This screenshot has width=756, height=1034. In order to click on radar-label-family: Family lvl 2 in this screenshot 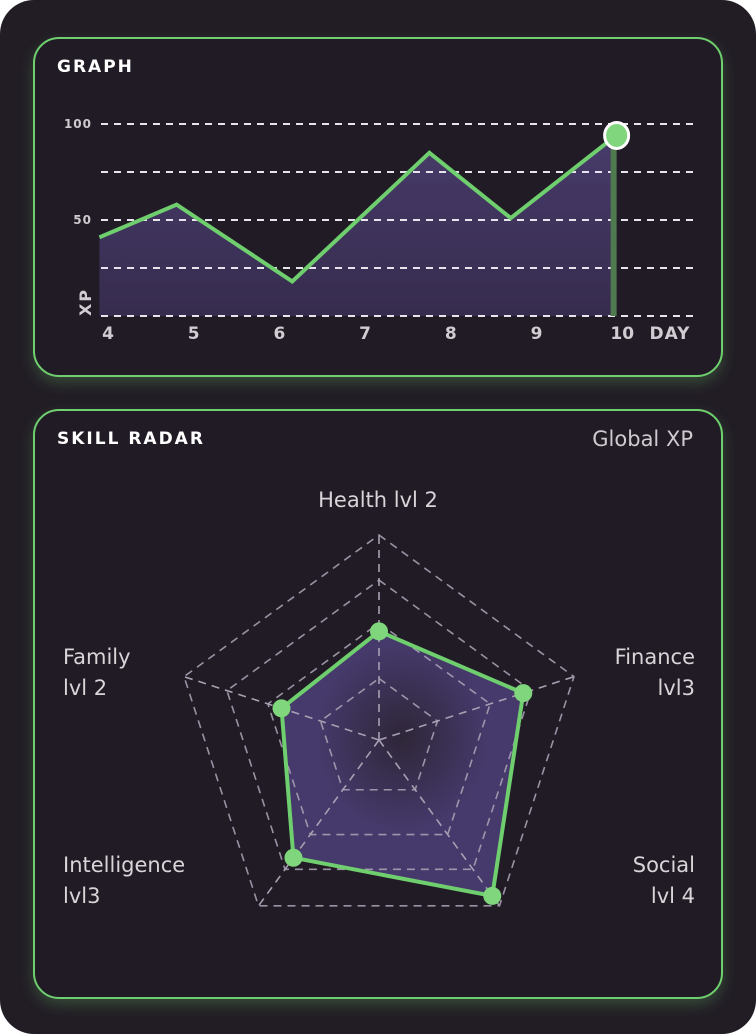, I will do `click(97, 672)`.